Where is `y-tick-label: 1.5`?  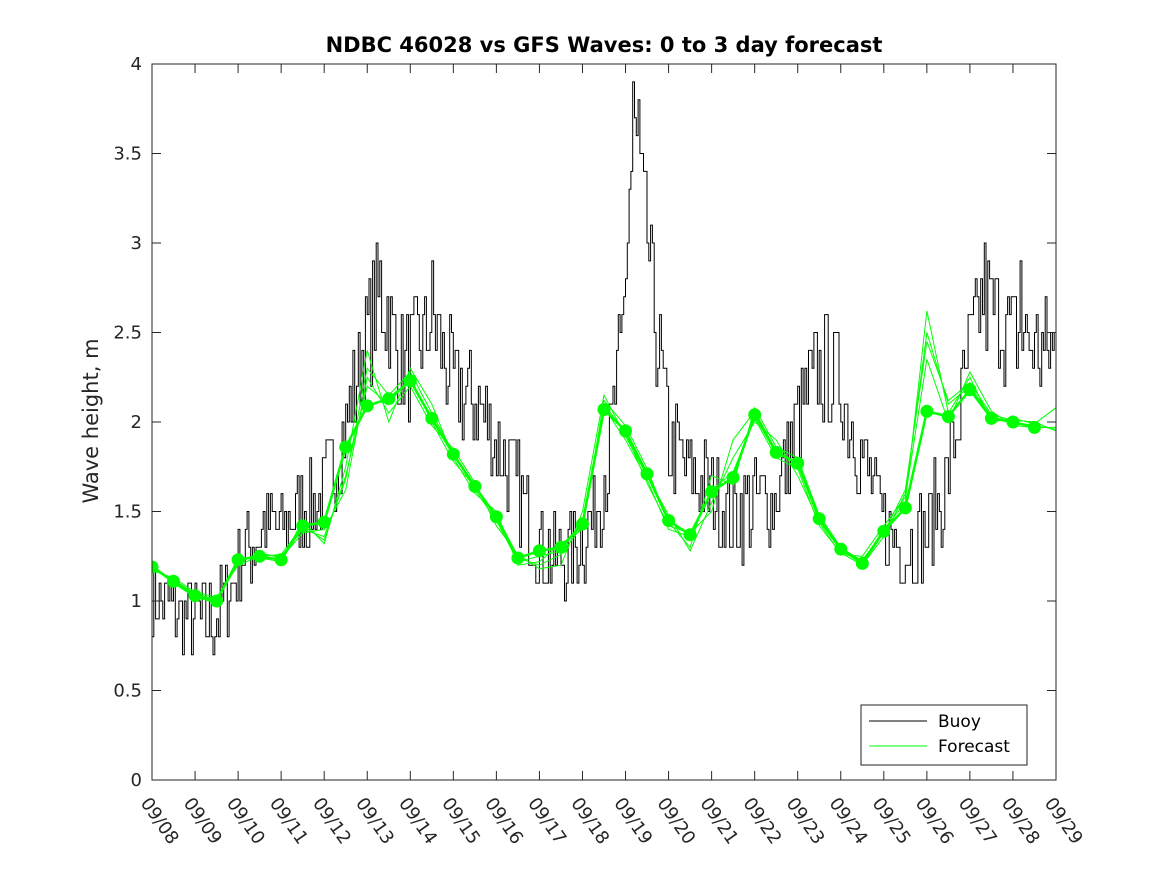
y-tick-label: 1.5 is located at coordinates (127, 512).